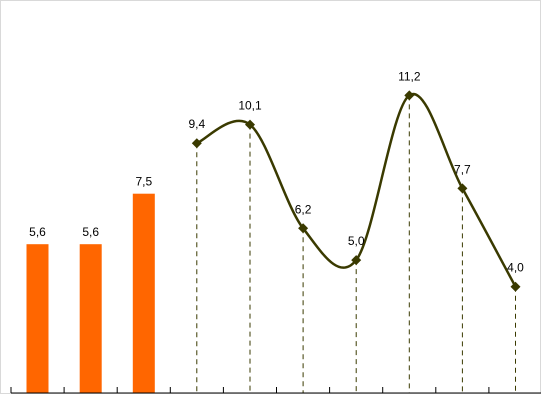  Describe the element at coordinates (196, 124) in the screenshot. I see `line-value-label-1: 9,4` at that location.